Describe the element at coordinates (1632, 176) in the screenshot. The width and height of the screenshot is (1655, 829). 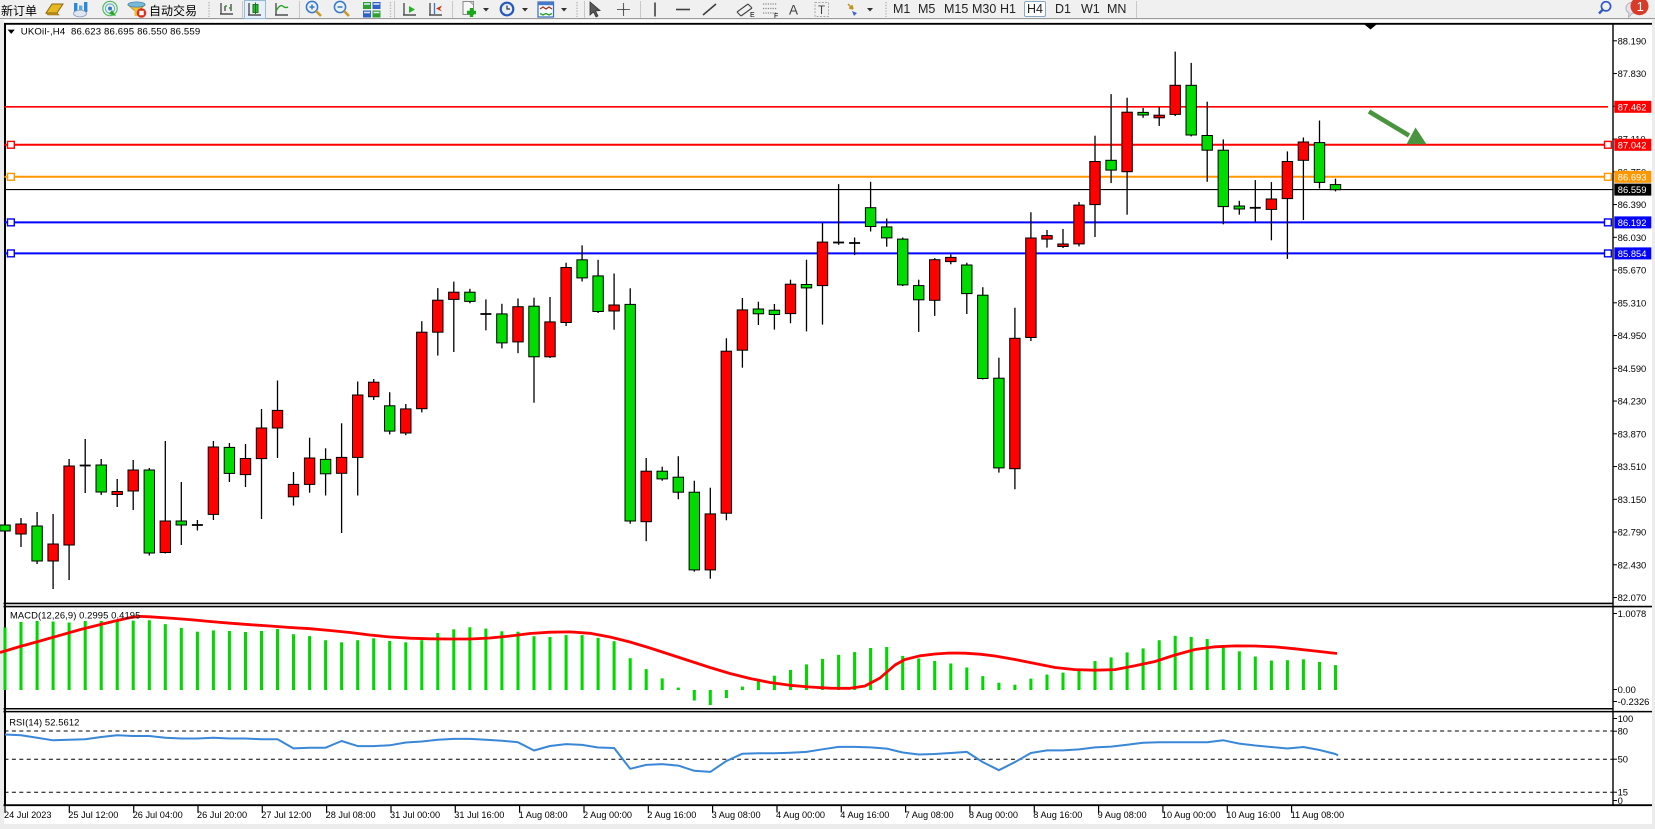
I see `svg-text: 86.693` at that location.